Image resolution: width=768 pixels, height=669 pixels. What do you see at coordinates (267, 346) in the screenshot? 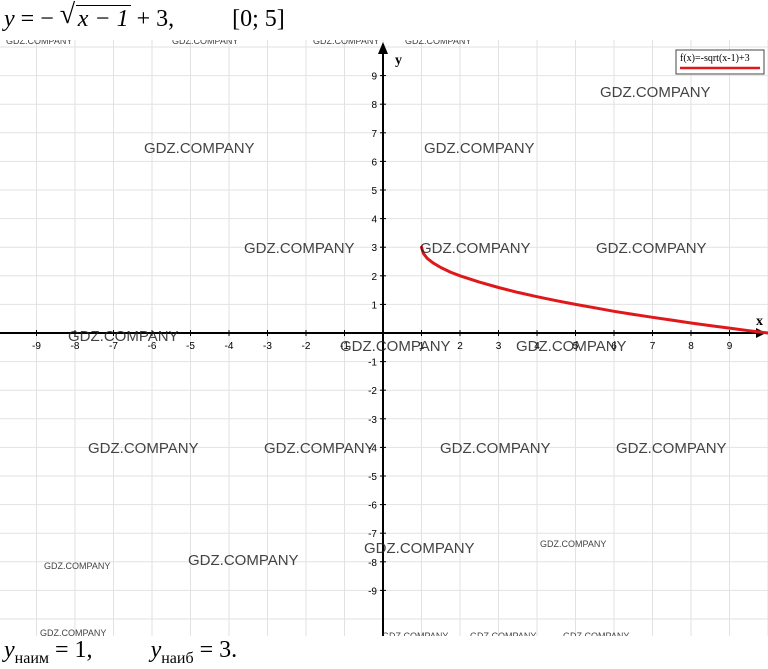
I see `x-tick-label: -3` at bounding box center [267, 346].